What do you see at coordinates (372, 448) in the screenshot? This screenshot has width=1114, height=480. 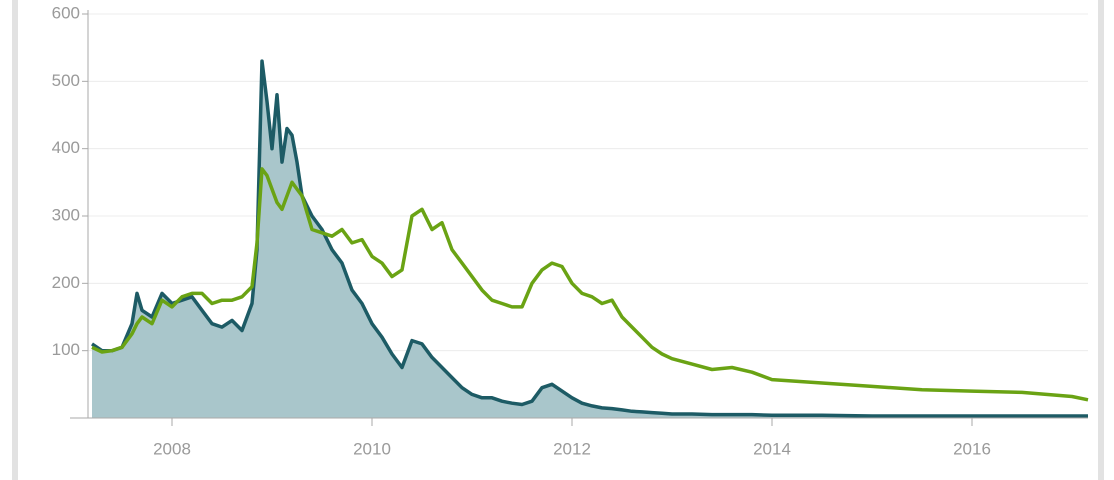 I see `x-tick-label: 2010` at bounding box center [372, 448].